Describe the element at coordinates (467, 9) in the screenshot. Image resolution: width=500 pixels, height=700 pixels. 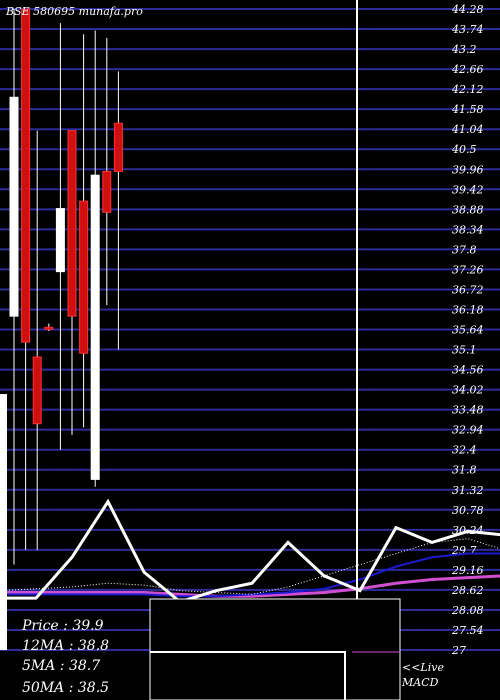
I see `y-tick-label: 44.28` at that location.